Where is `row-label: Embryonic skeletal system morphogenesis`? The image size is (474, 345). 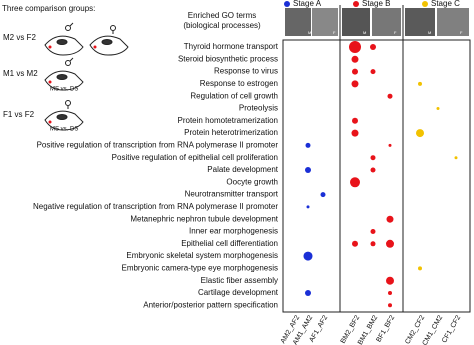 row-label: Embryonic skeletal system morphogenesis is located at coordinates (202, 255).